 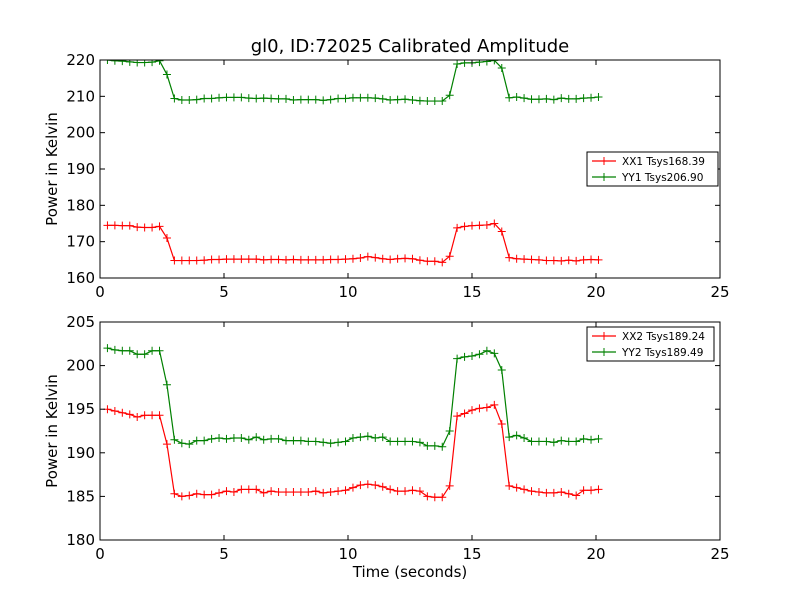 I want to click on top-y-tick-label: 200, so click(x=80, y=133).